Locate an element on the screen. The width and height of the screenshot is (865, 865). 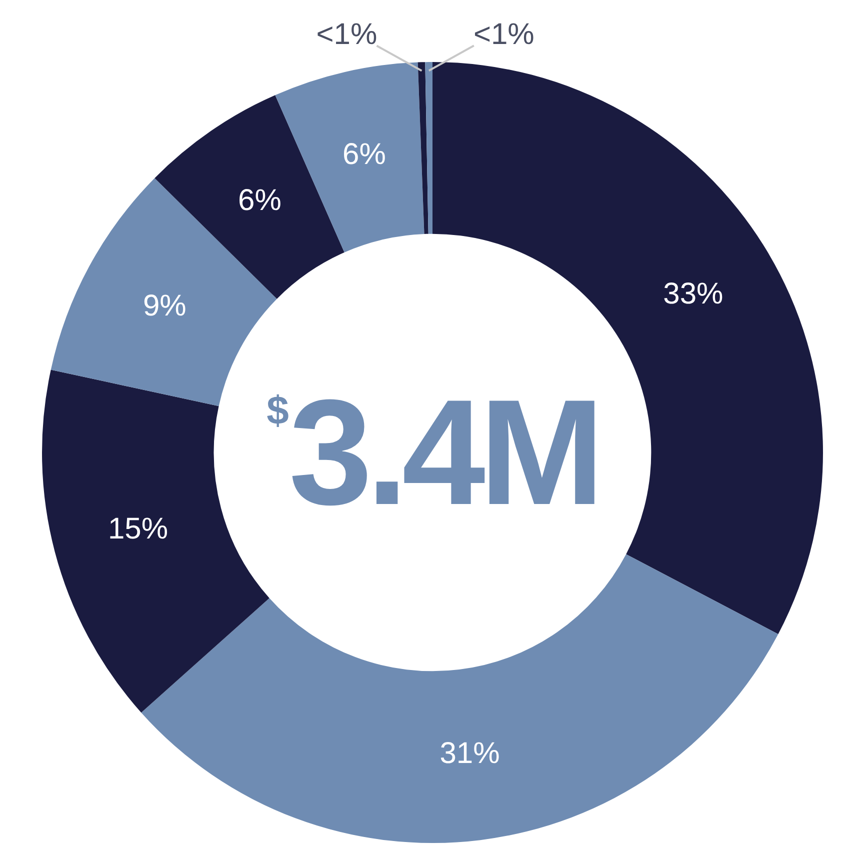
text: $3.4M is located at coordinates (432, 452).